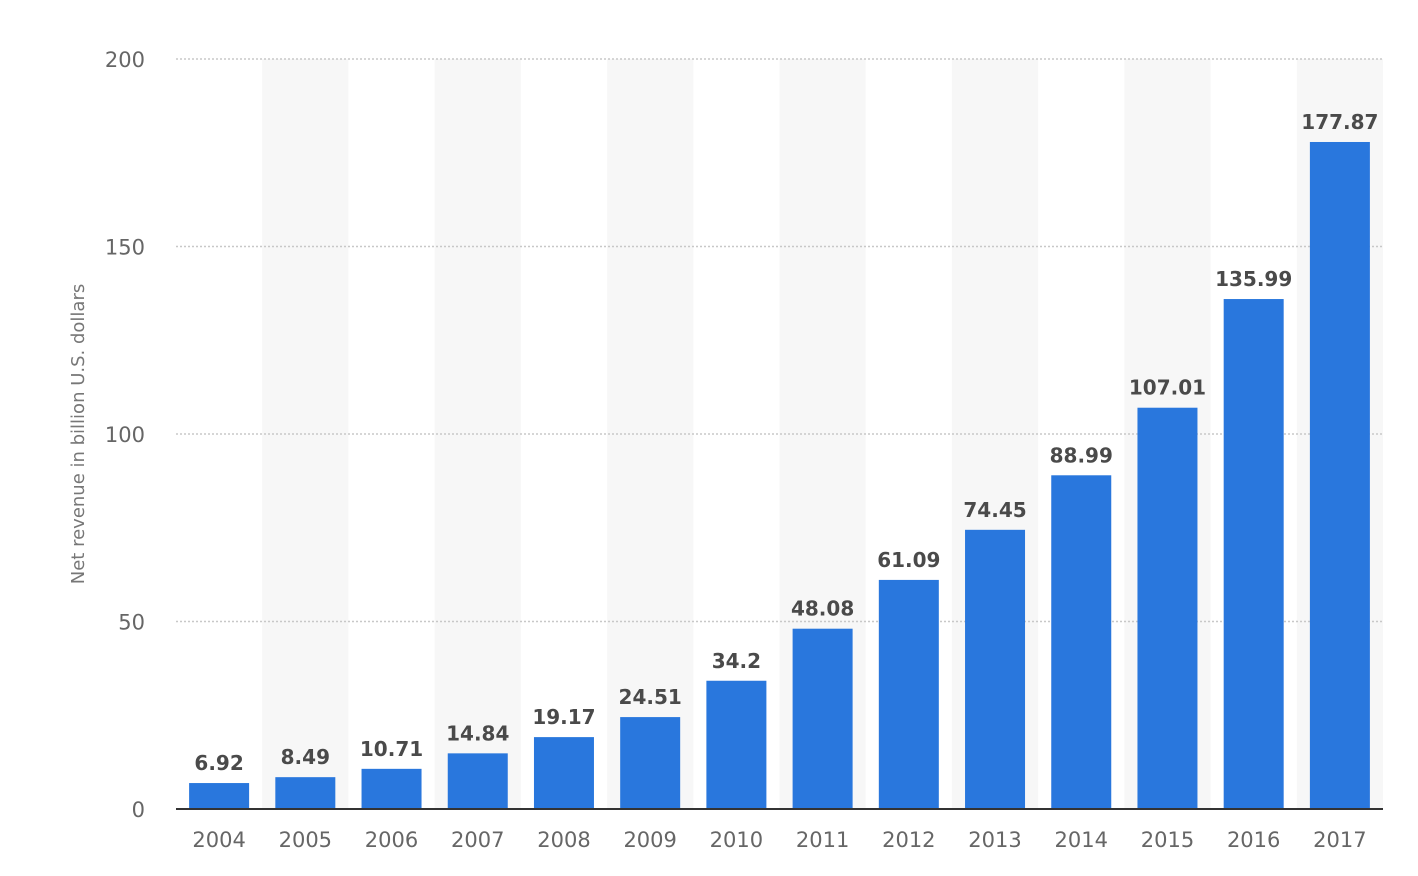 The image size is (1418, 876). What do you see at coordinates (736, 840) in the screenshot?
I see `x-tick-label-2010: 2010` at bounding box center [736, 840].